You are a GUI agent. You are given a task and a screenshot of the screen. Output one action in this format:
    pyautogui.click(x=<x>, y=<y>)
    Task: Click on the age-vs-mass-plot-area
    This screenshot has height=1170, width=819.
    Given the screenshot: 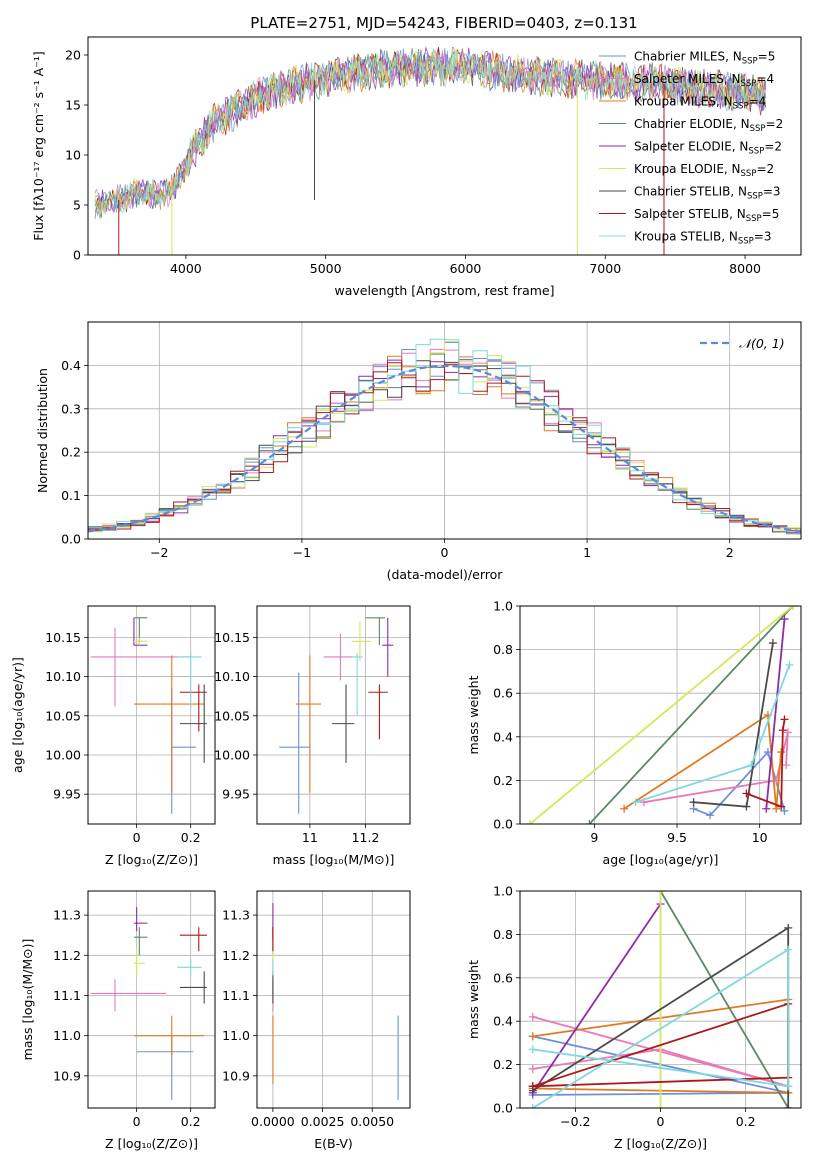 What is the action you would take?
    pyautogui.click(x=336, y=715)
    